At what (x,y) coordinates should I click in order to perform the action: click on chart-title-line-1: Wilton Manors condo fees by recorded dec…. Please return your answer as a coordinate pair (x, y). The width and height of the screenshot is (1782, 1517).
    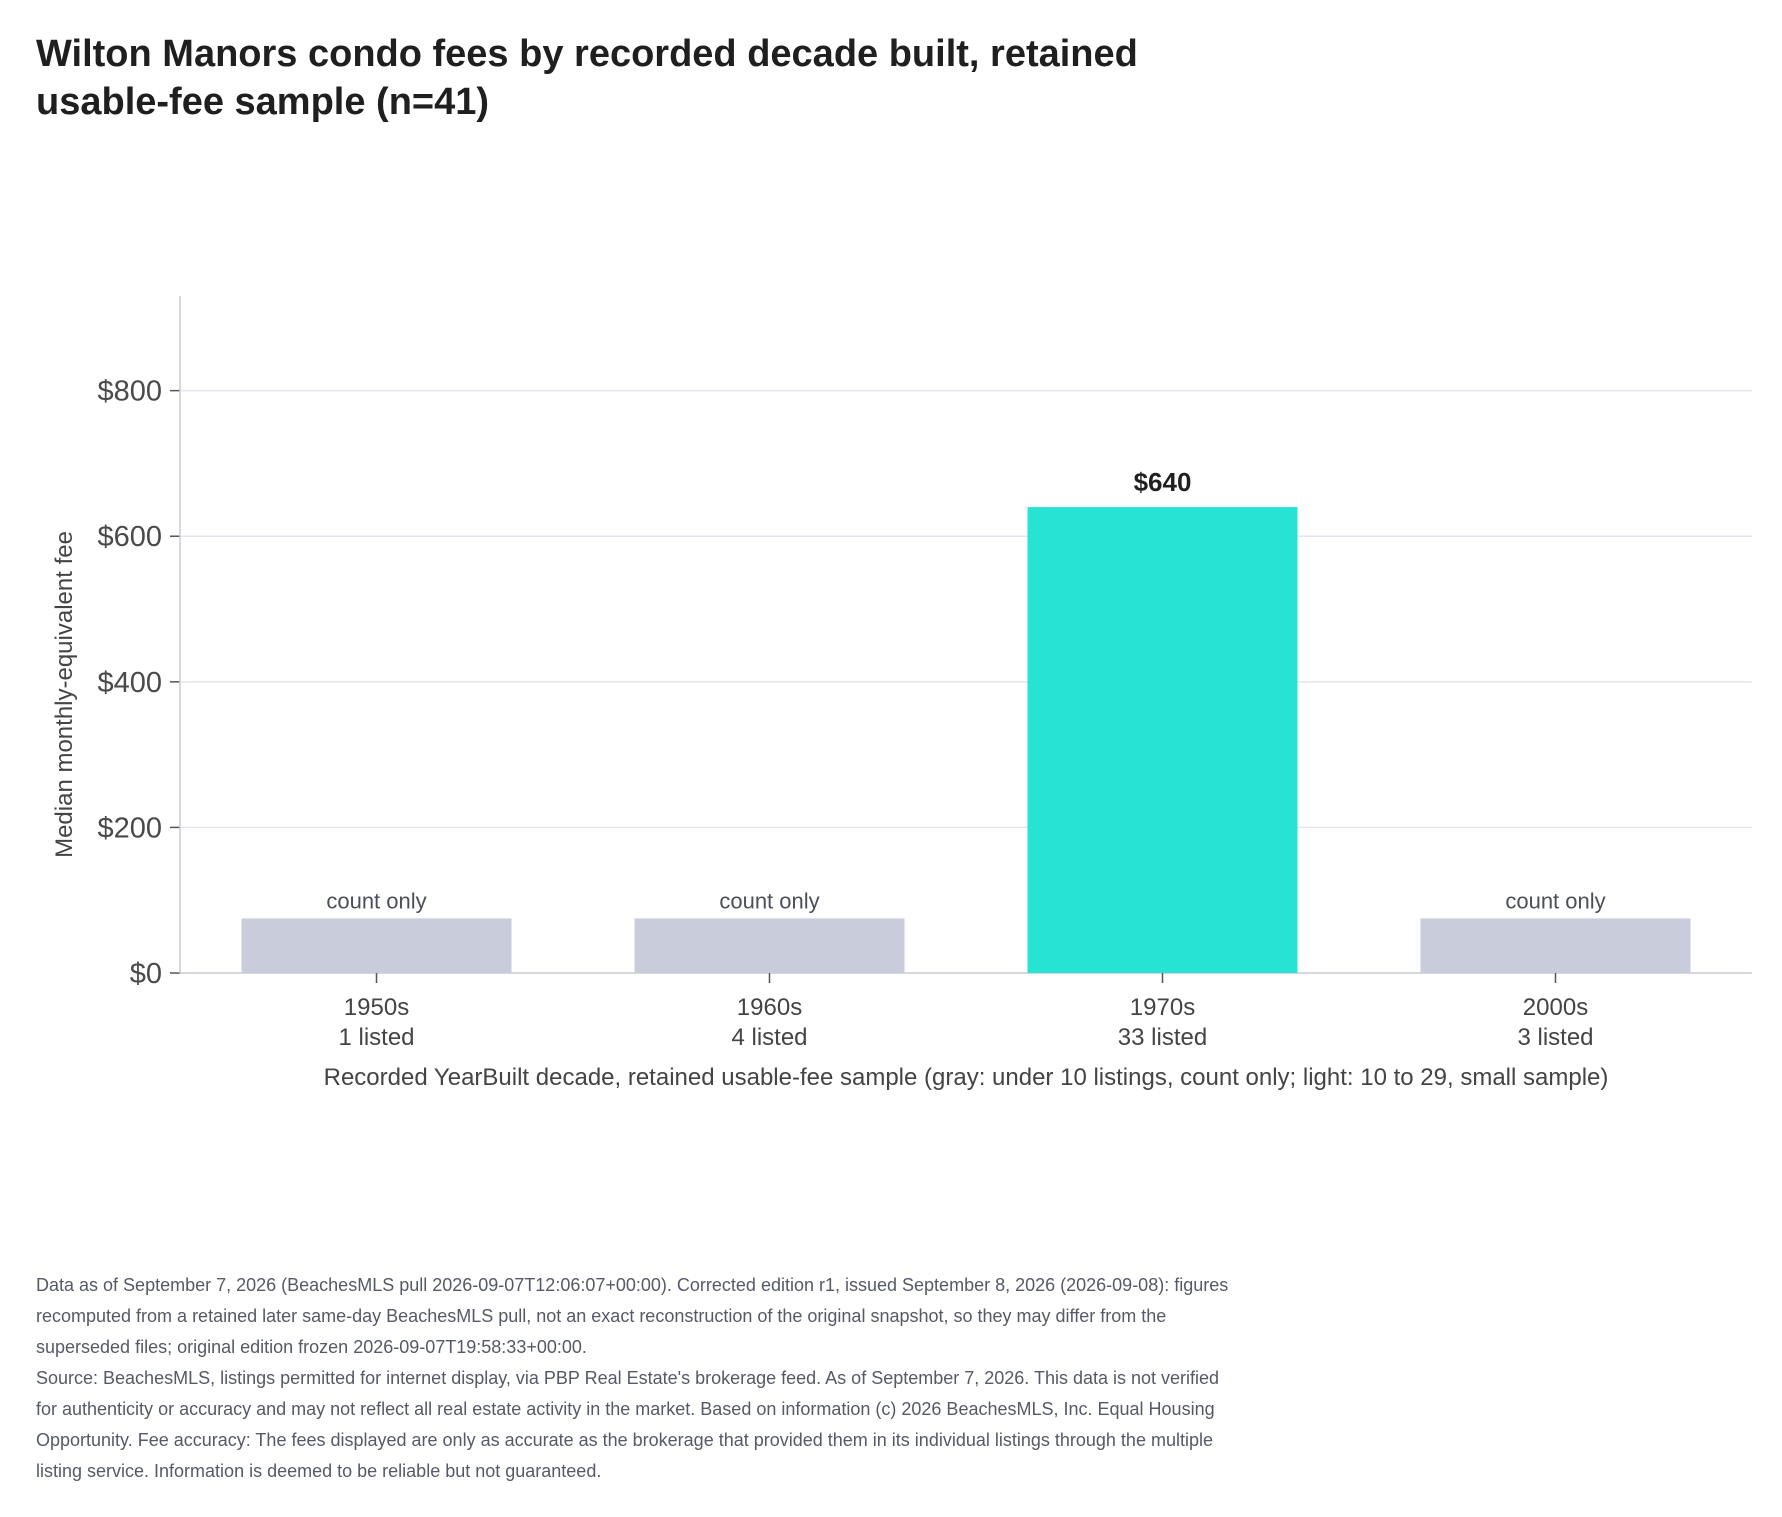
    Looking at the image, I should click on (587, 54).